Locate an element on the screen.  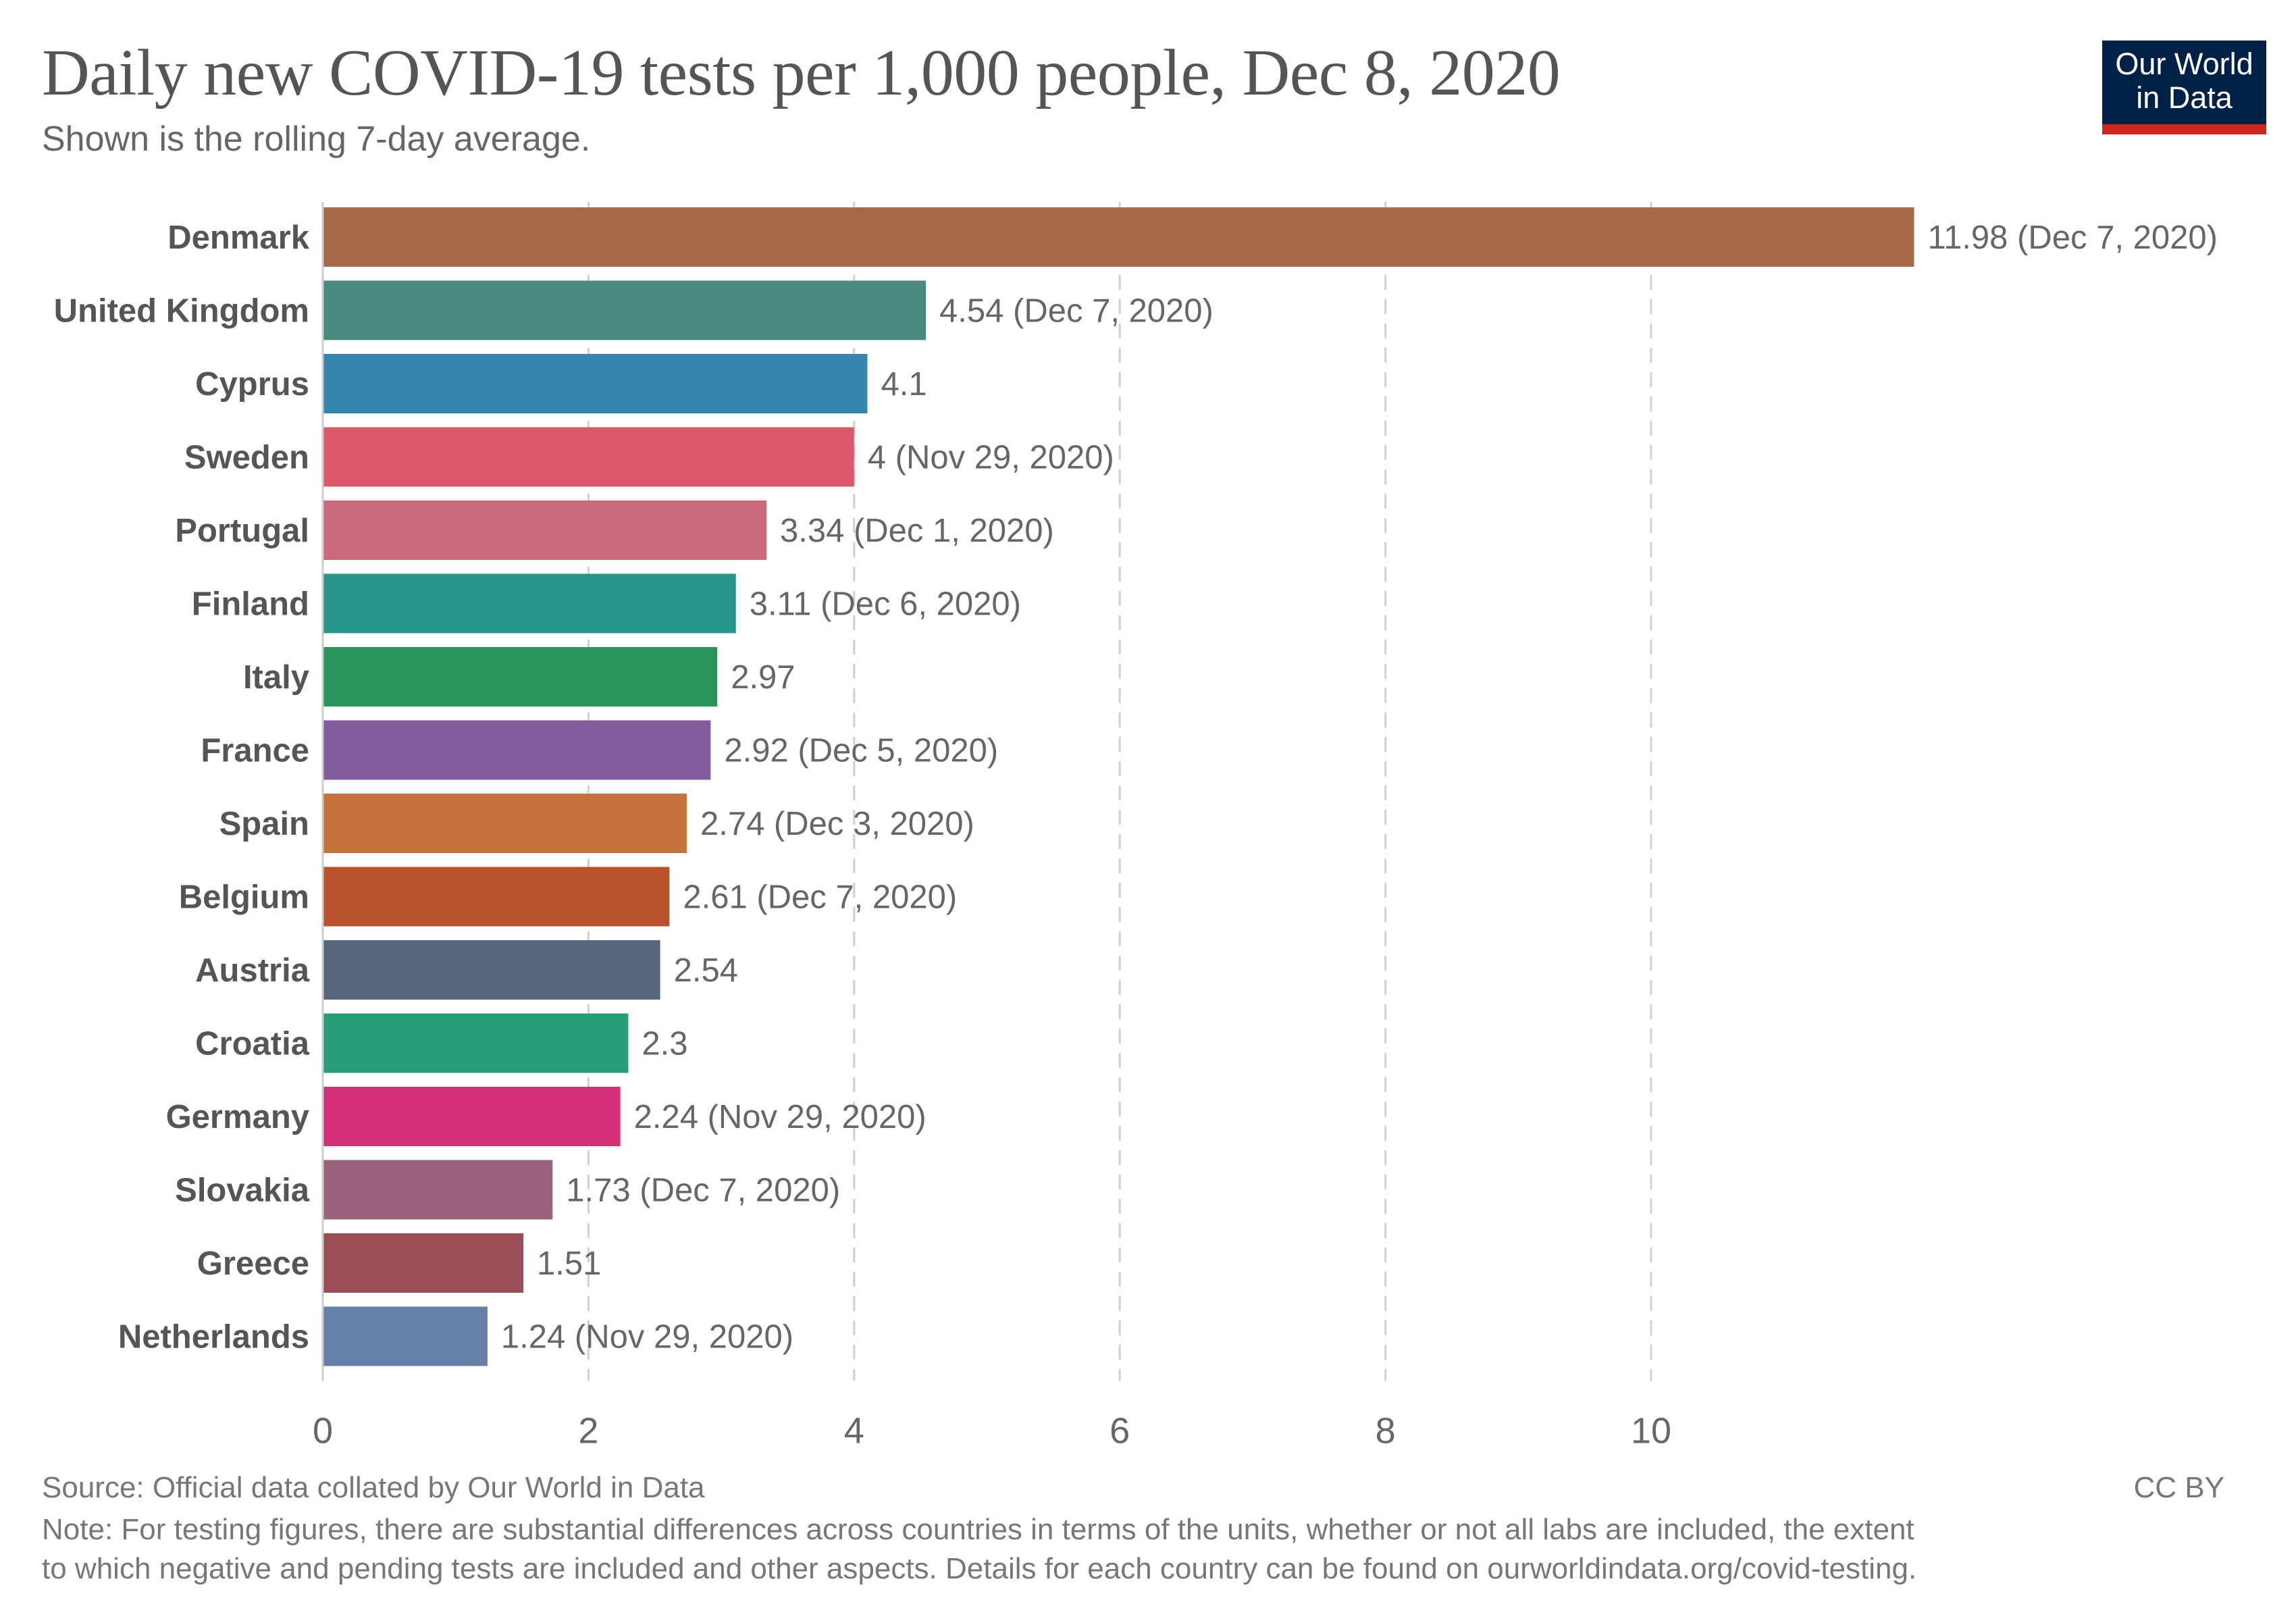
category-label: Germany is located at coordinates (237, 1117).